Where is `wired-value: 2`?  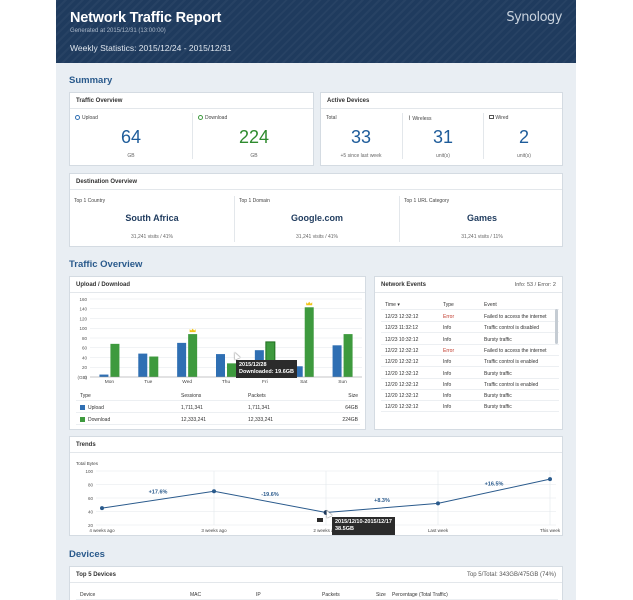 wired-value: 2 is located at coordinates (523, 137).